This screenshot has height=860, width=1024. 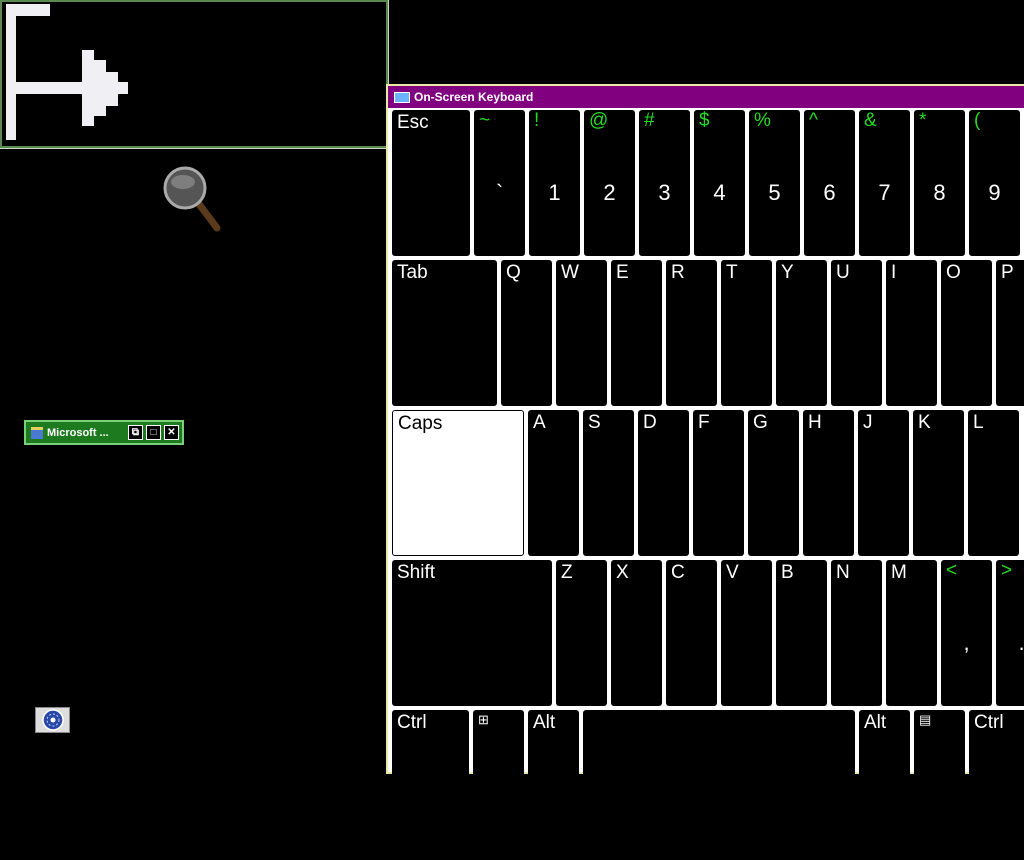 What do you see at coordinates (719, 783) in the screenshot?
I see `key-space` at bounding box center [719, 783].